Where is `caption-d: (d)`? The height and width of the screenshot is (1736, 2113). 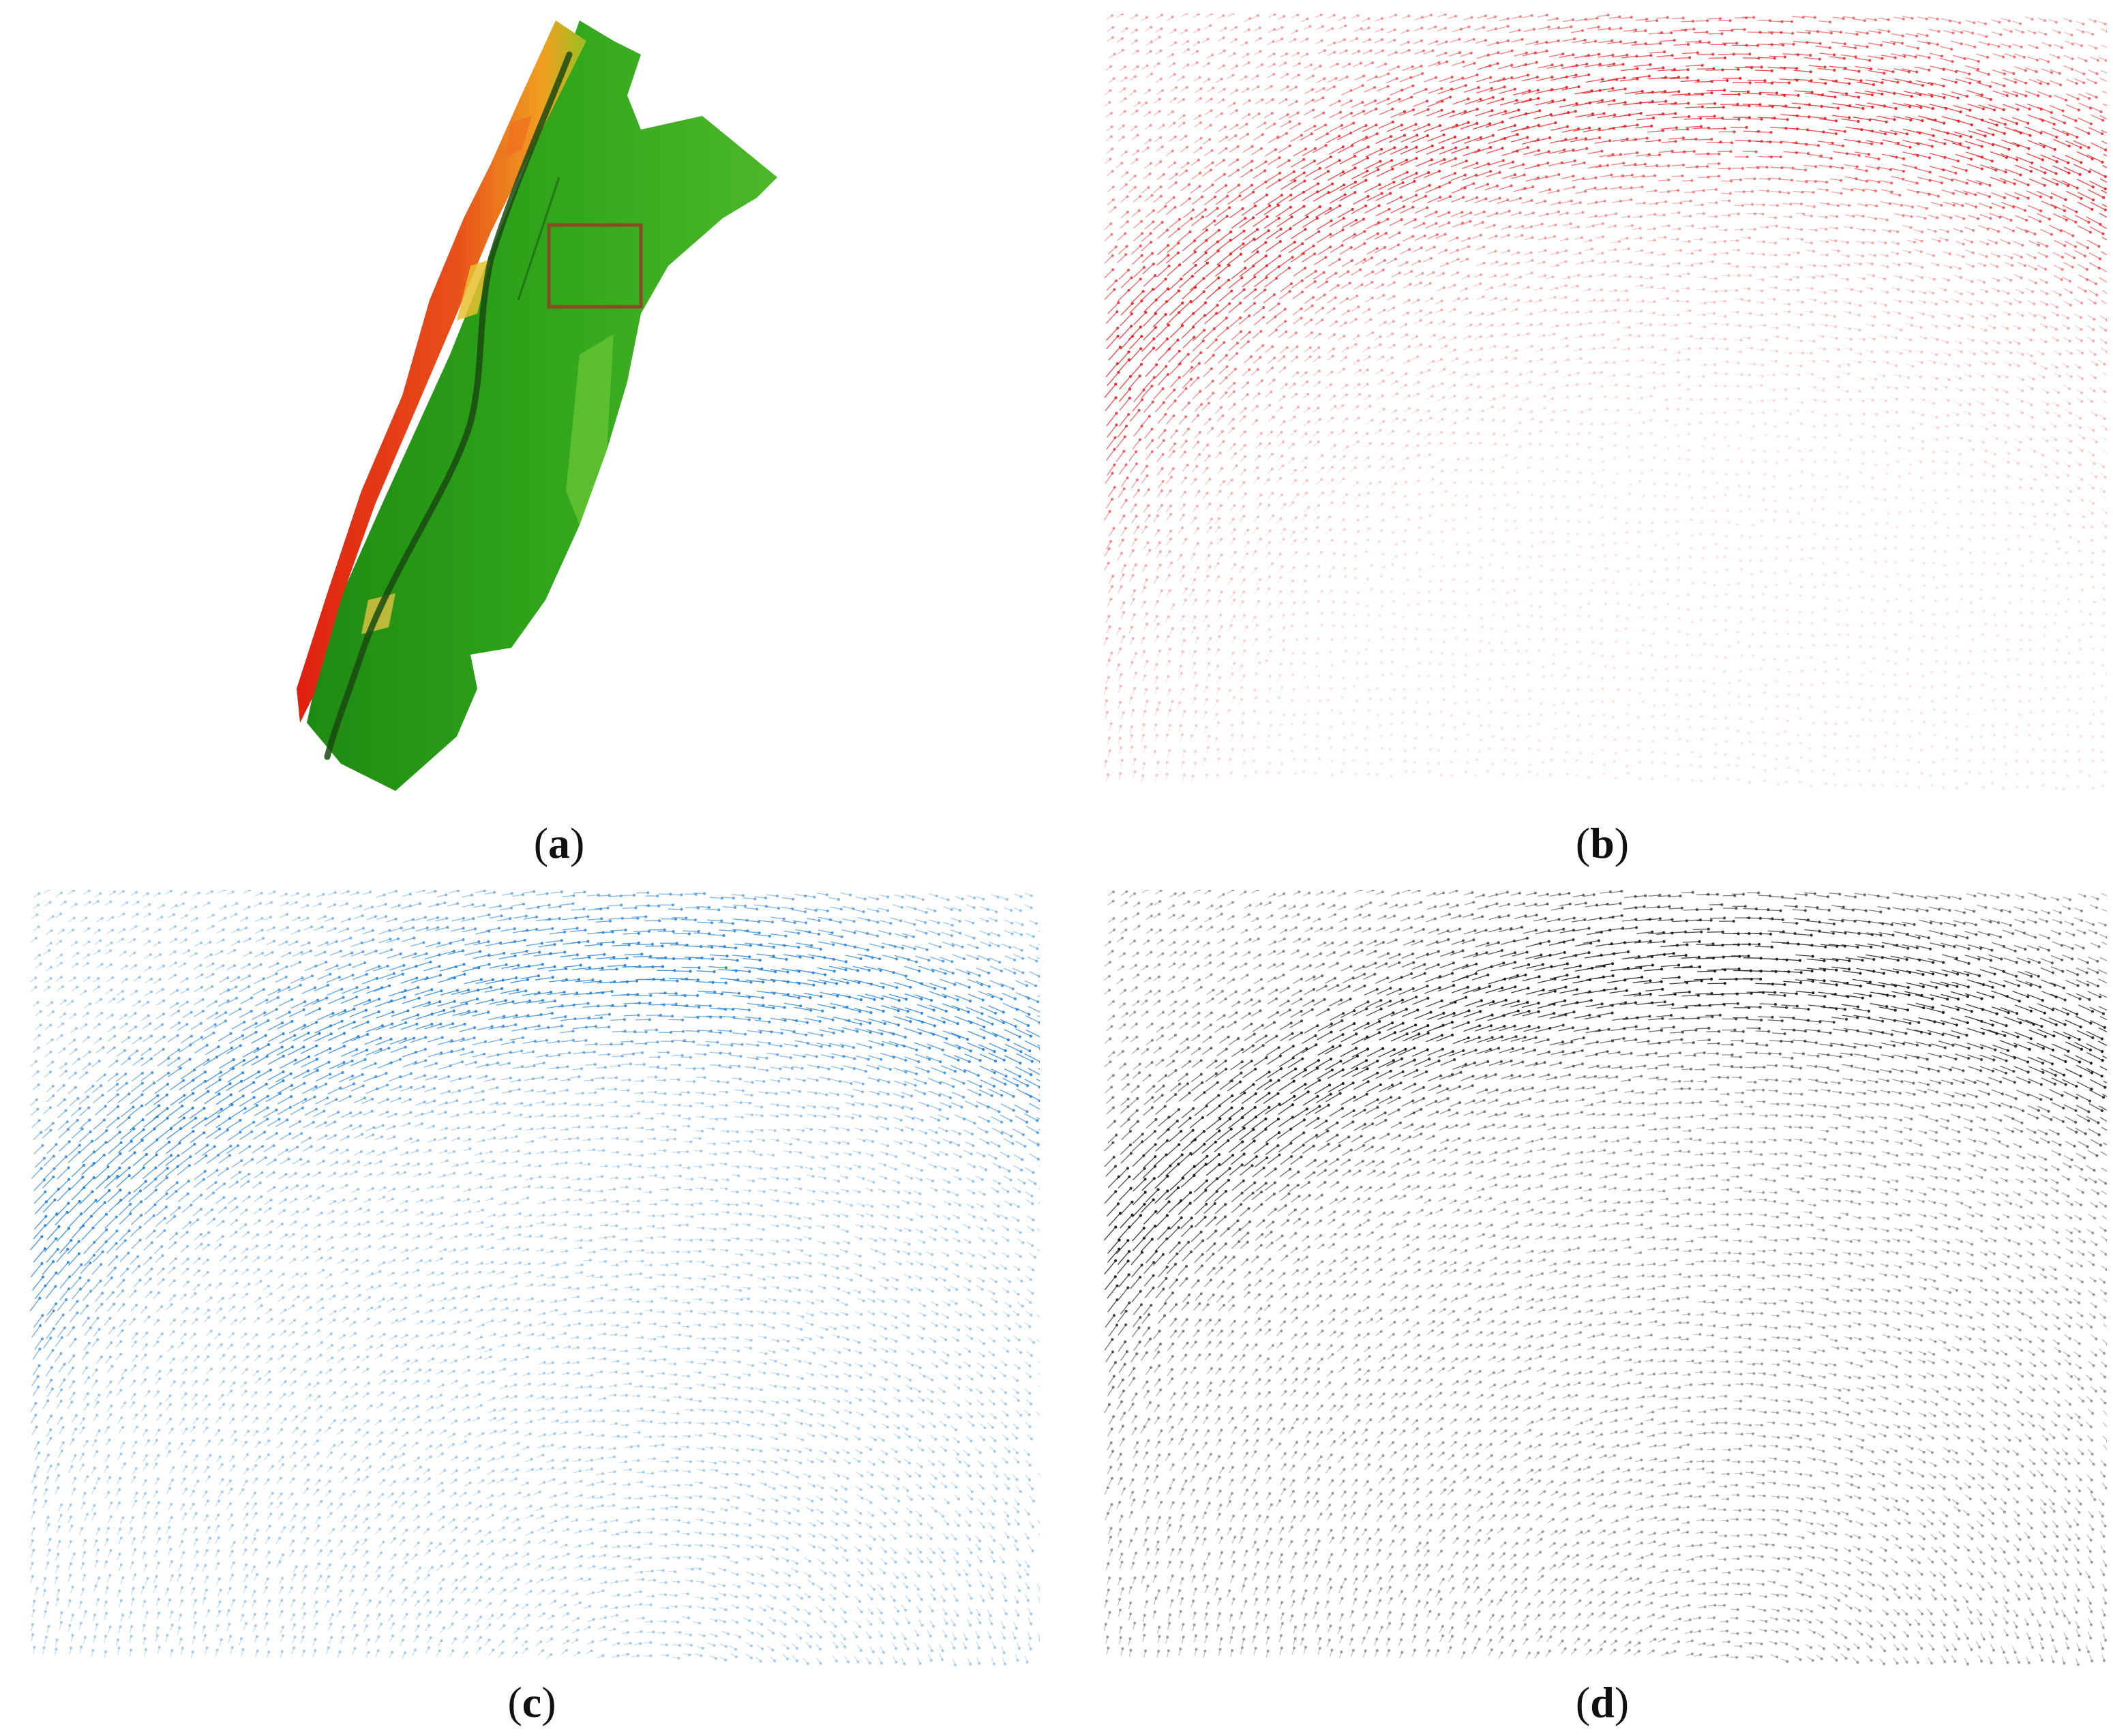 caption-d: (d) is located at coordinates (1602, 1702).